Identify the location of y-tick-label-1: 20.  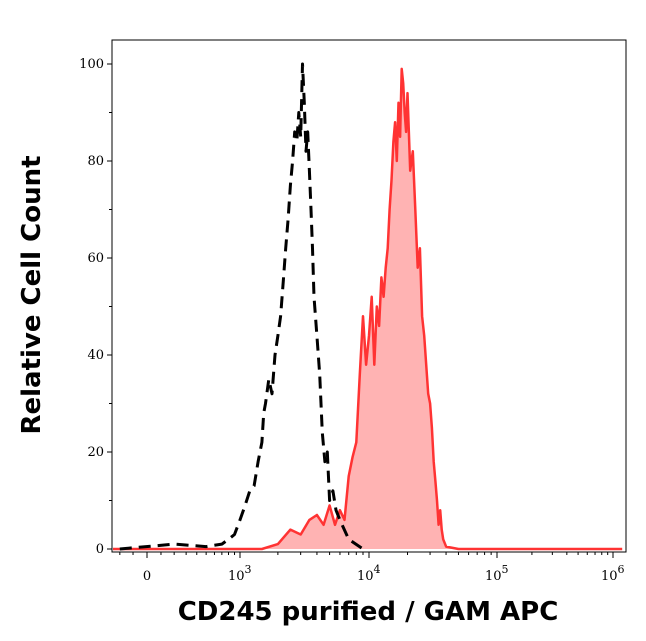
(95, 452).